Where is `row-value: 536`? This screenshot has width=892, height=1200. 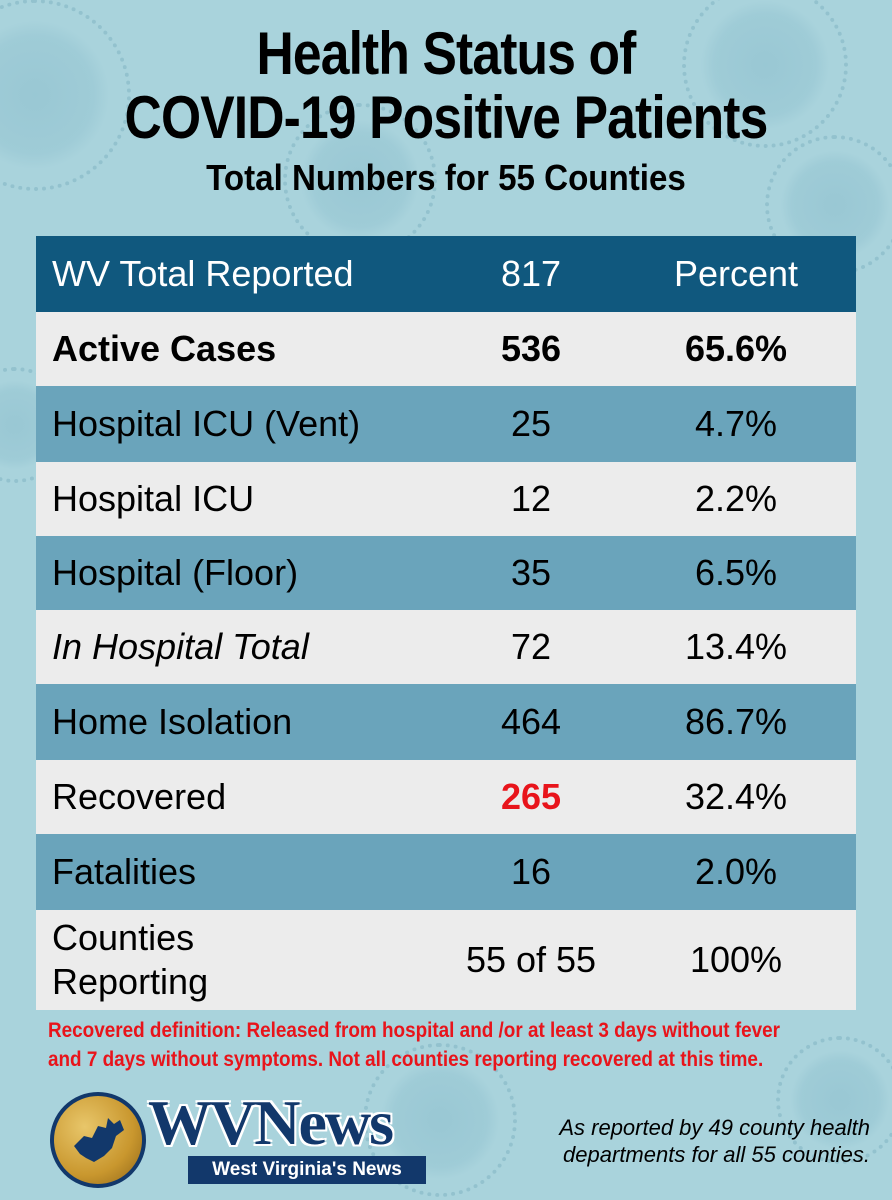
row-value: 536 is located at coordinates (531, 349).